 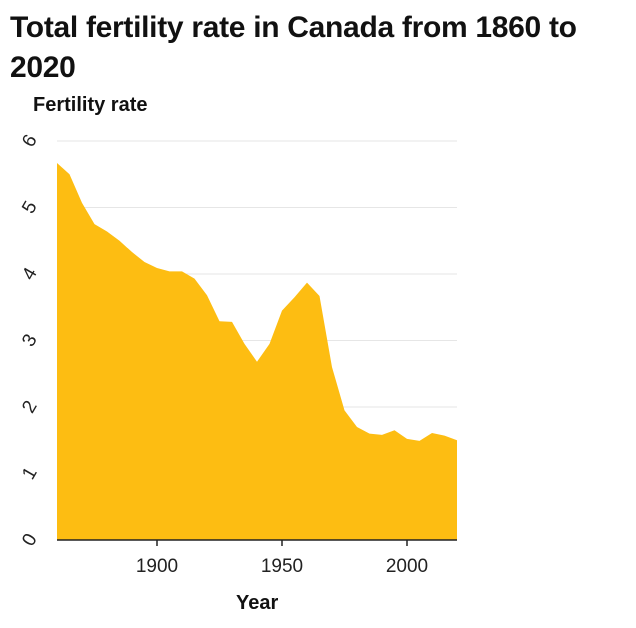 What do you see at coordinates (282, 566) in the screenshot?
I see `x-tick-label: 1950` at bounding box center [282, 566].